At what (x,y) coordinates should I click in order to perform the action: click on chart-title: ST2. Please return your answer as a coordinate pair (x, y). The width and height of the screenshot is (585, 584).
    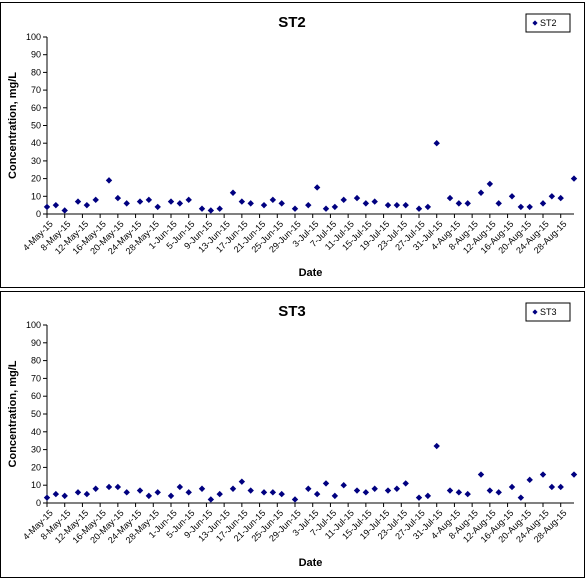
    Looking at the image, I should click on (292, 22).